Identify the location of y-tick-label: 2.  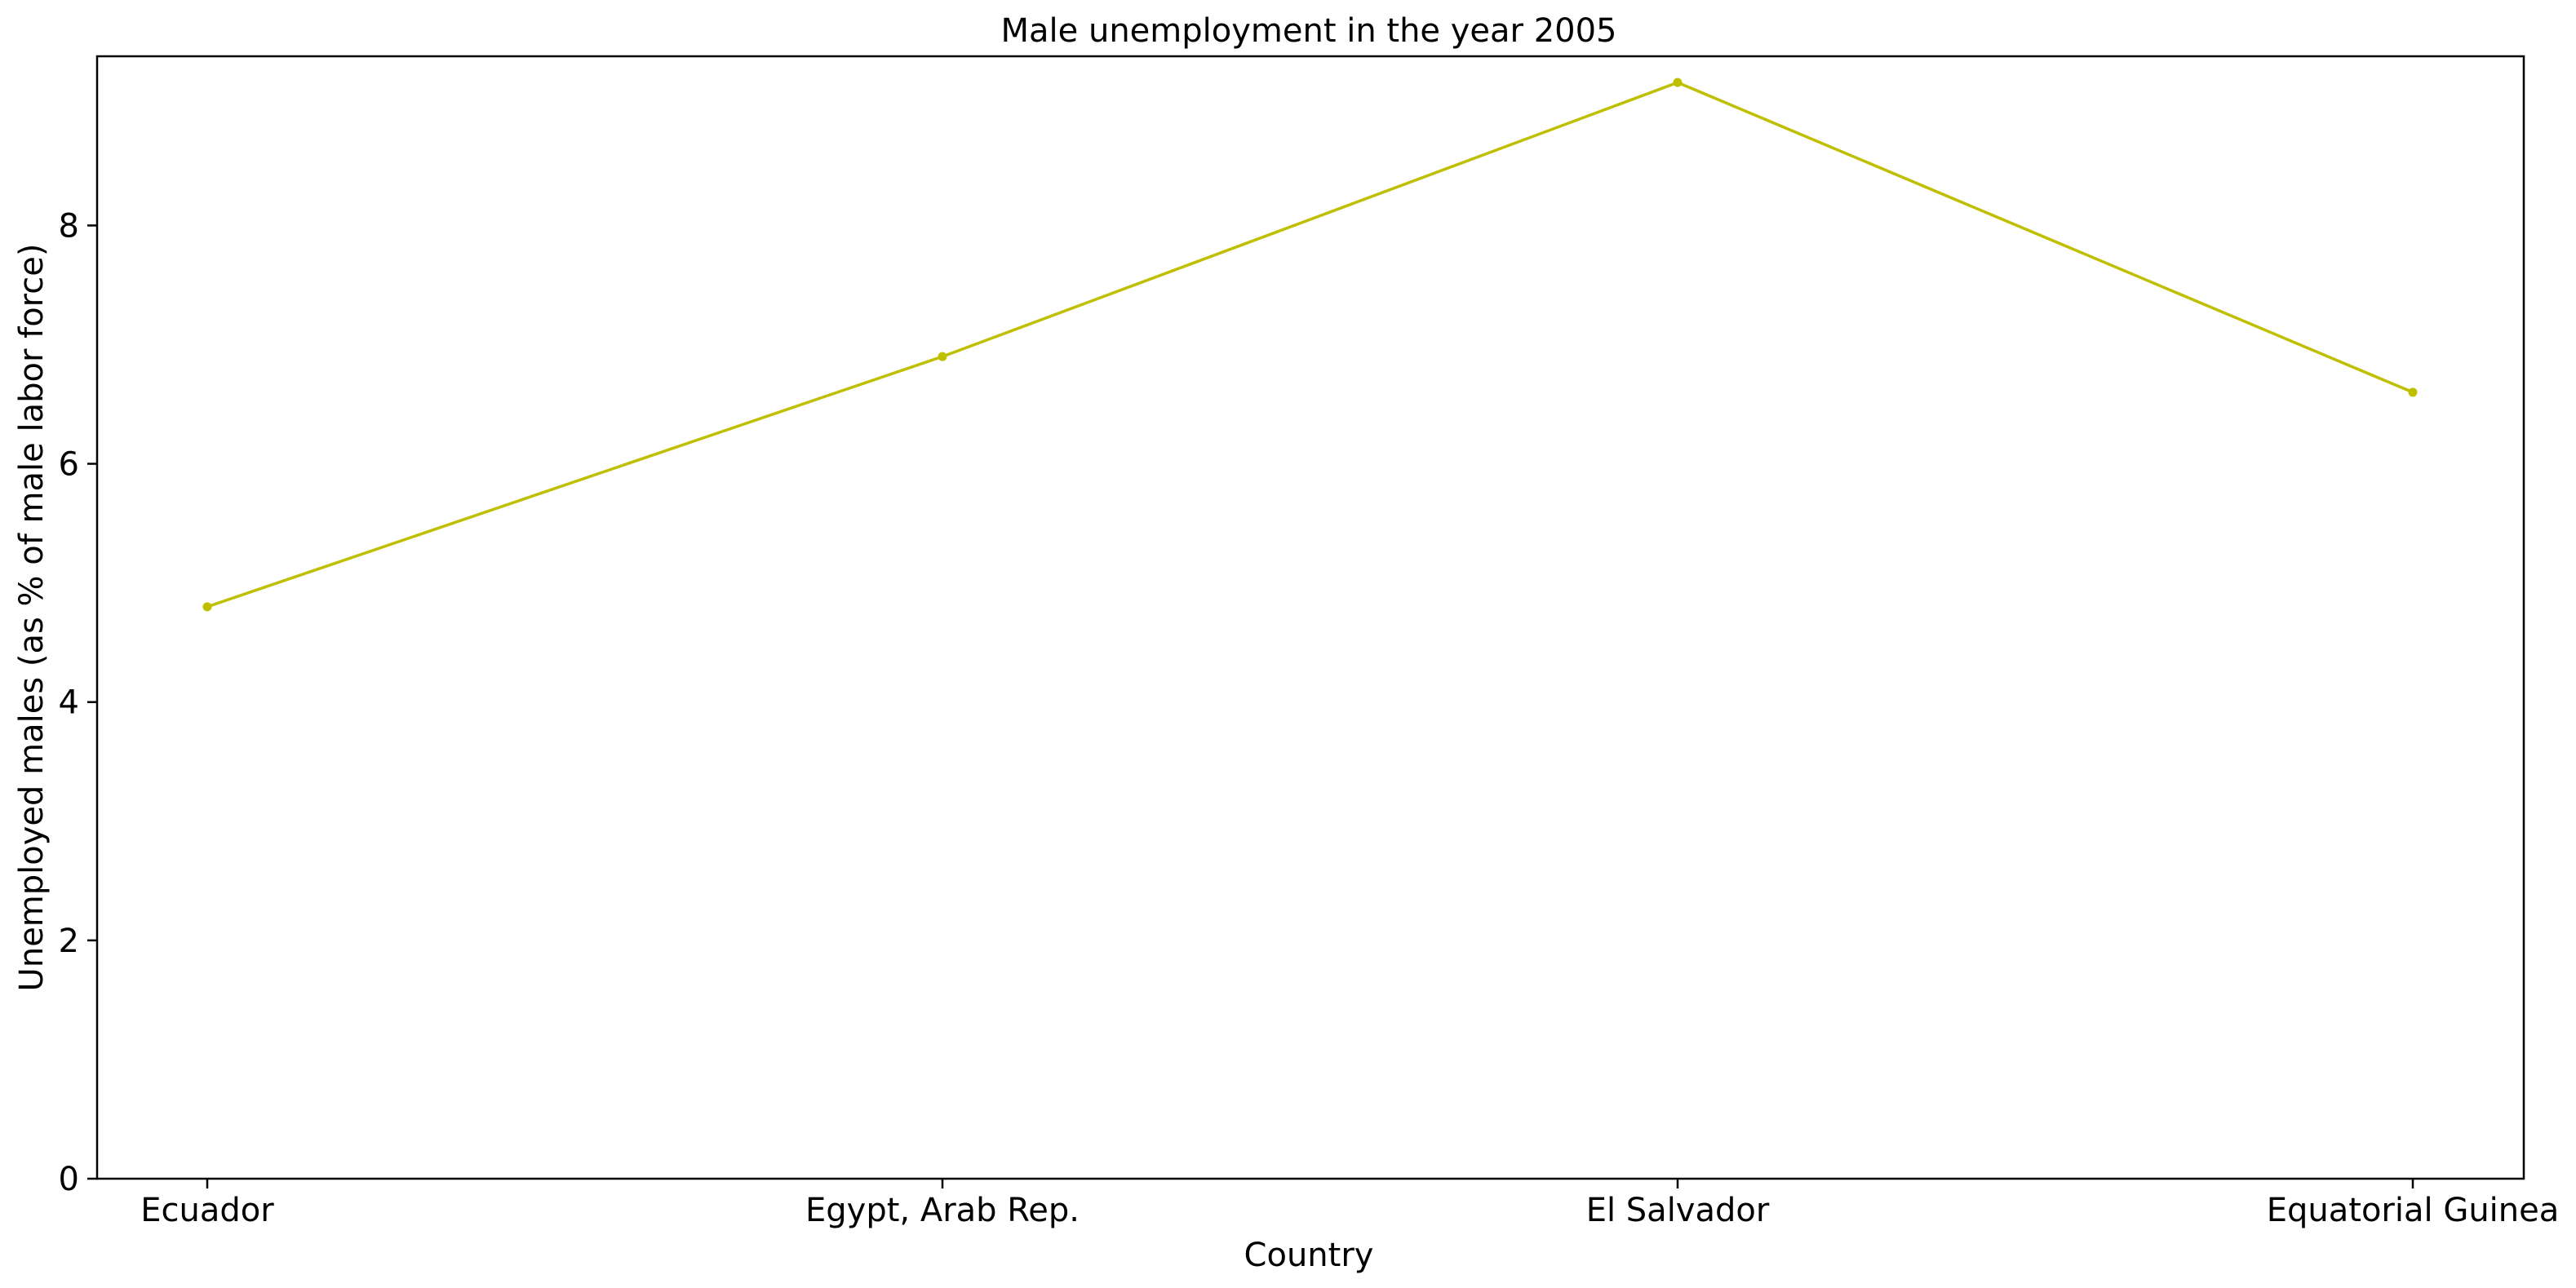
(69, 941).